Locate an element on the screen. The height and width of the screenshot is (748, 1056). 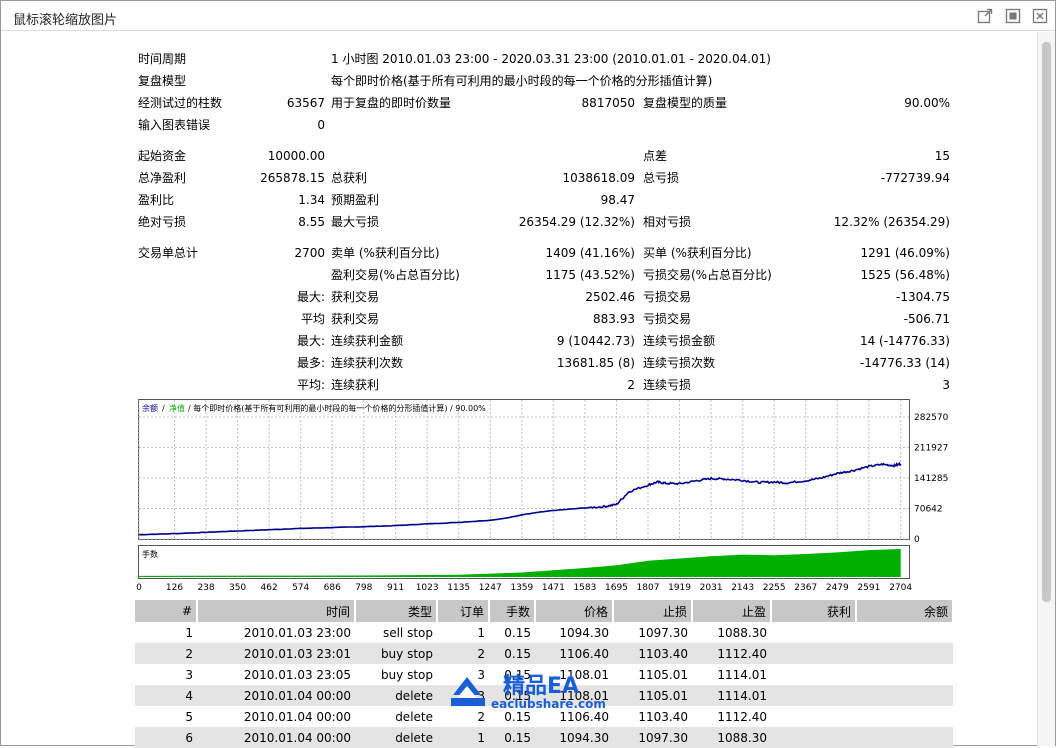
max-cons-profit-value: 13681.85 (8) is located at coordinates (595, 363).